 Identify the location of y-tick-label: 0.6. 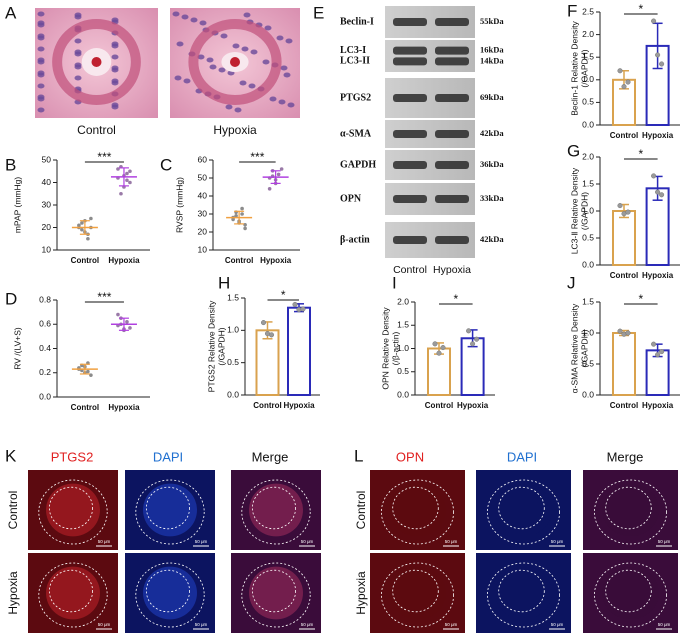
(45, 324).